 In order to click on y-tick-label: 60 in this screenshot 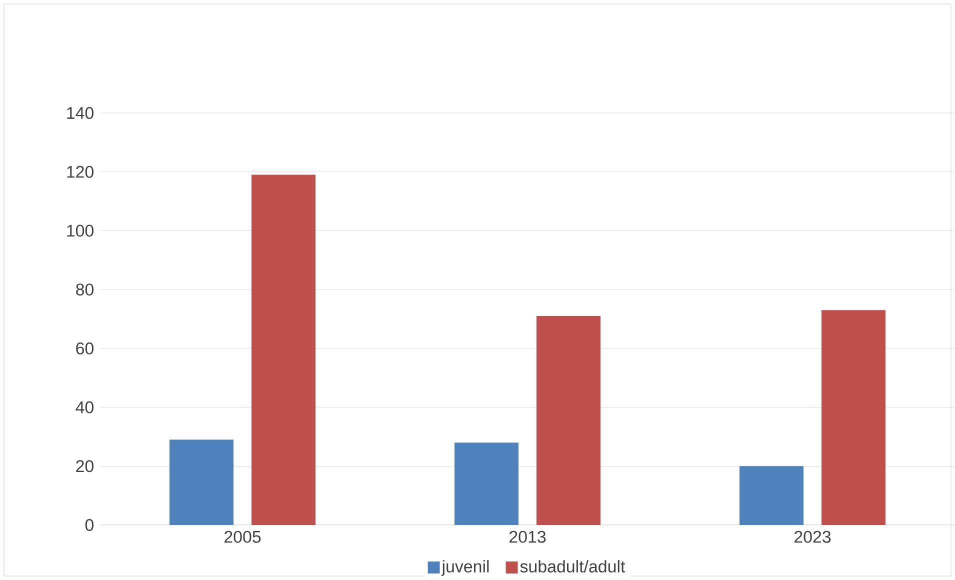, I will do `click(85, 348)`.